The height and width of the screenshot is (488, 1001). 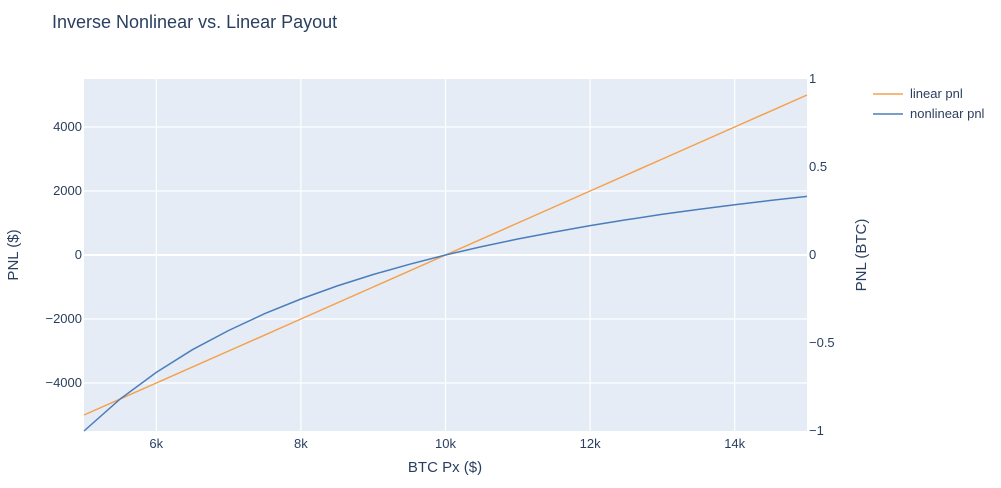 I want to click on y-tick-label: 4000, so click(x=67, y=126).